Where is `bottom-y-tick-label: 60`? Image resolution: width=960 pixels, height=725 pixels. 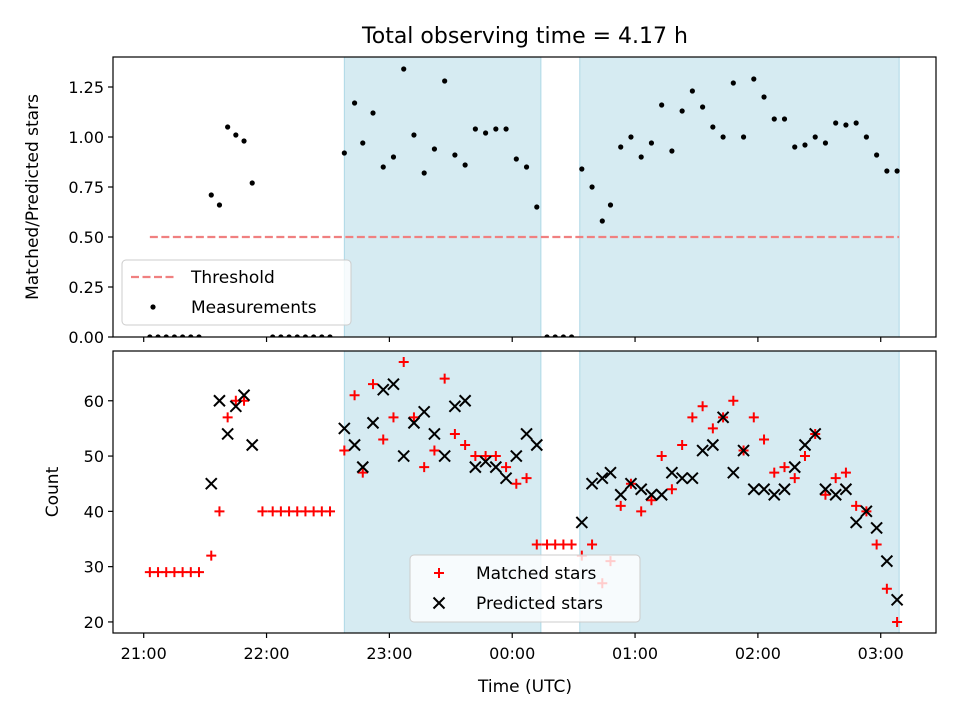
bottom-y-tick-label: 60 is located at coordinates (94, 401).